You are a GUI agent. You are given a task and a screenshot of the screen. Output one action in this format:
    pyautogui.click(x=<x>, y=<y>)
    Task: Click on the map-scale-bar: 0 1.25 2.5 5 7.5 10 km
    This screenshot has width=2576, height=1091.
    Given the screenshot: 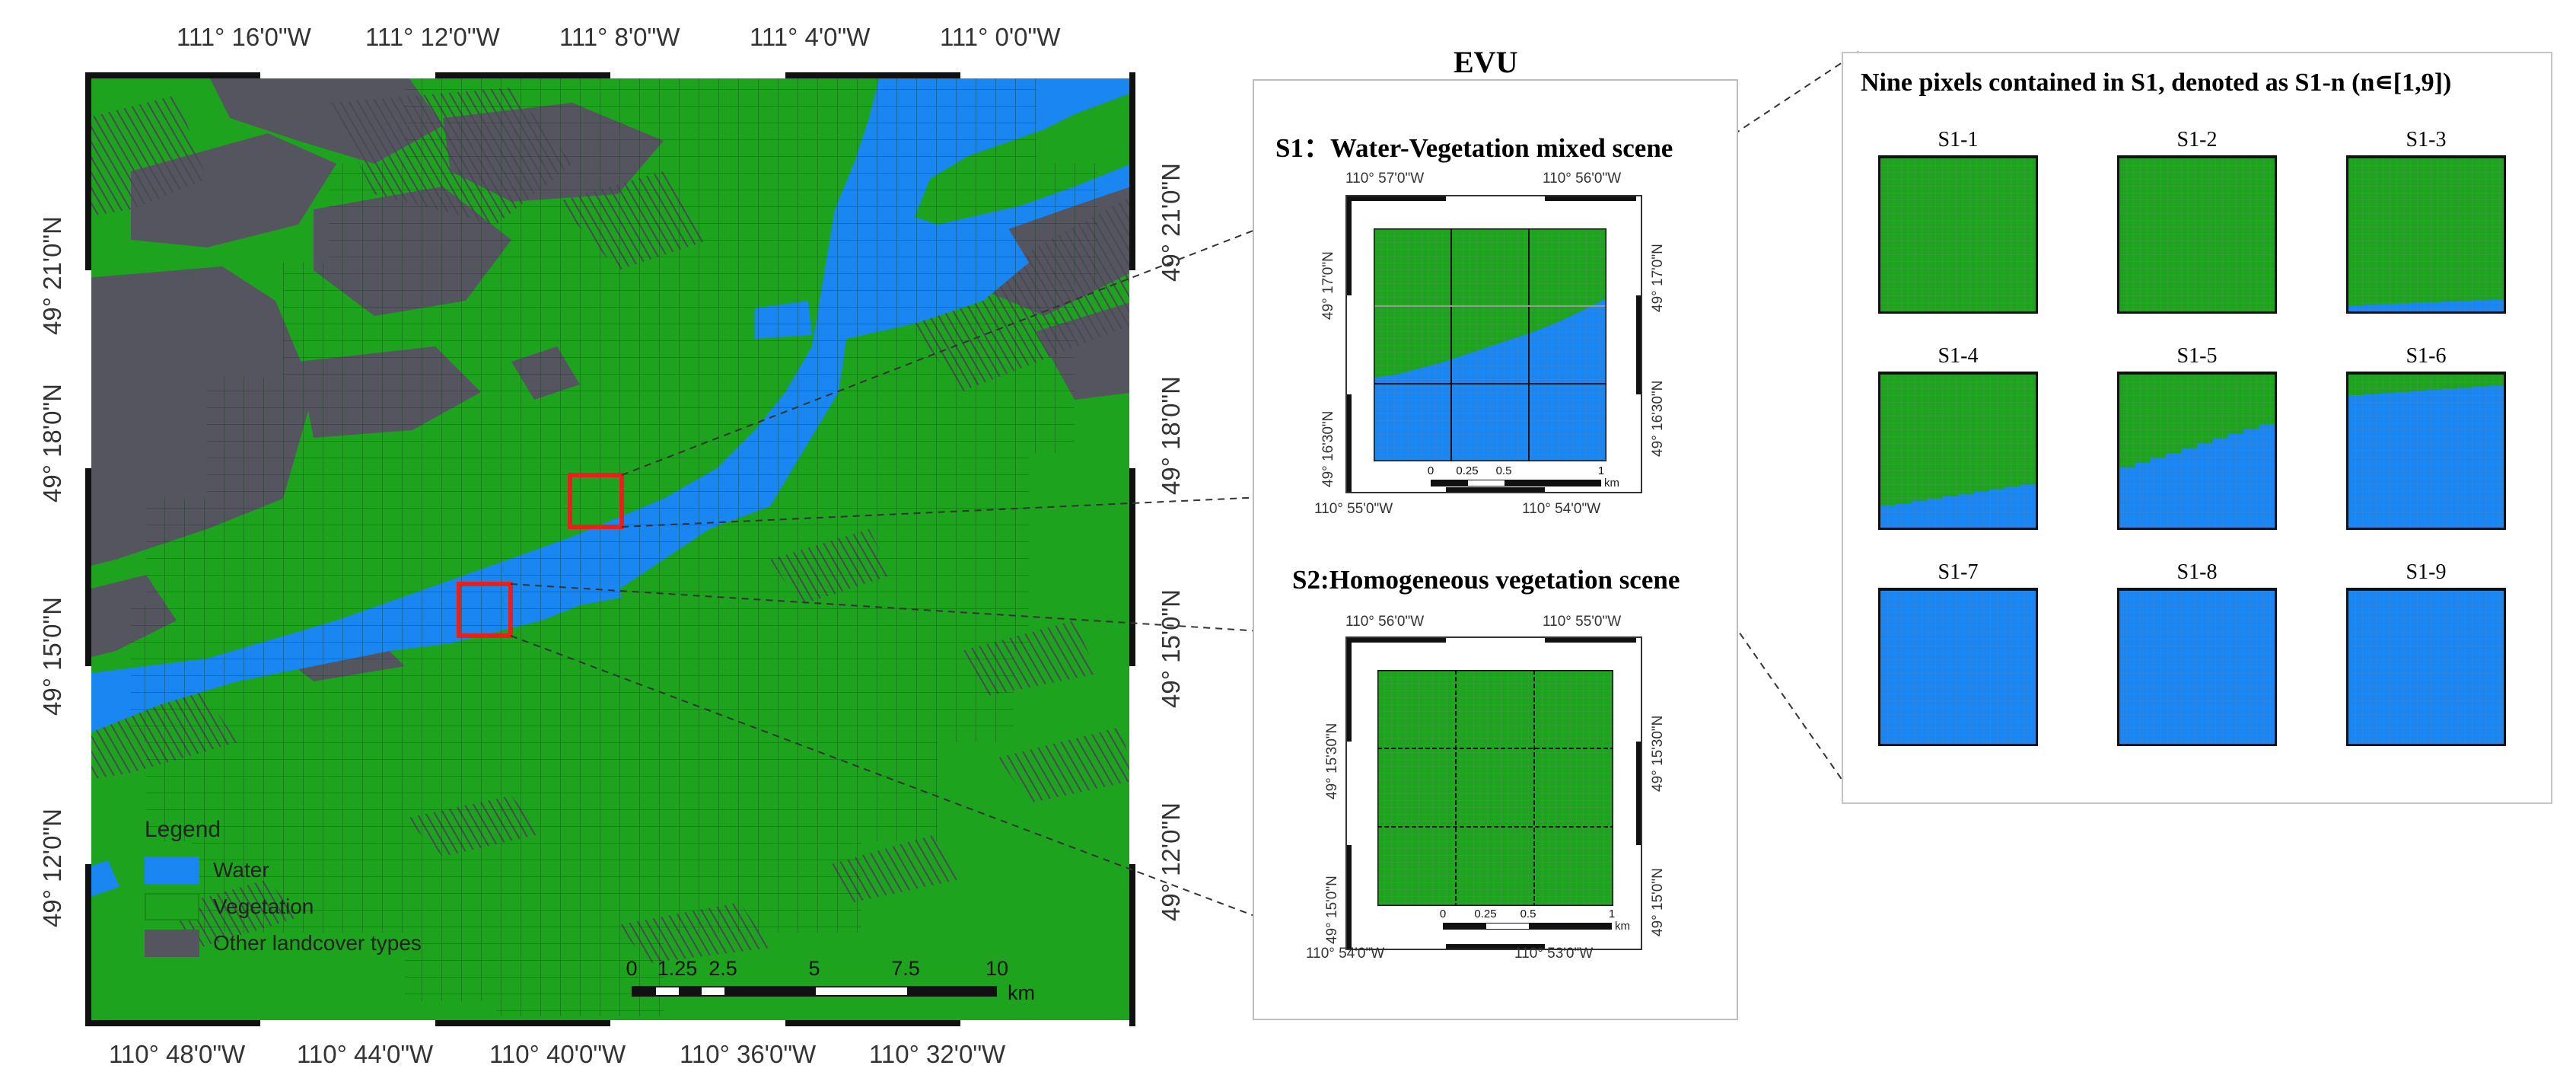 What is the action you would take?
    pyautogui.click(x=873, y=988)
    